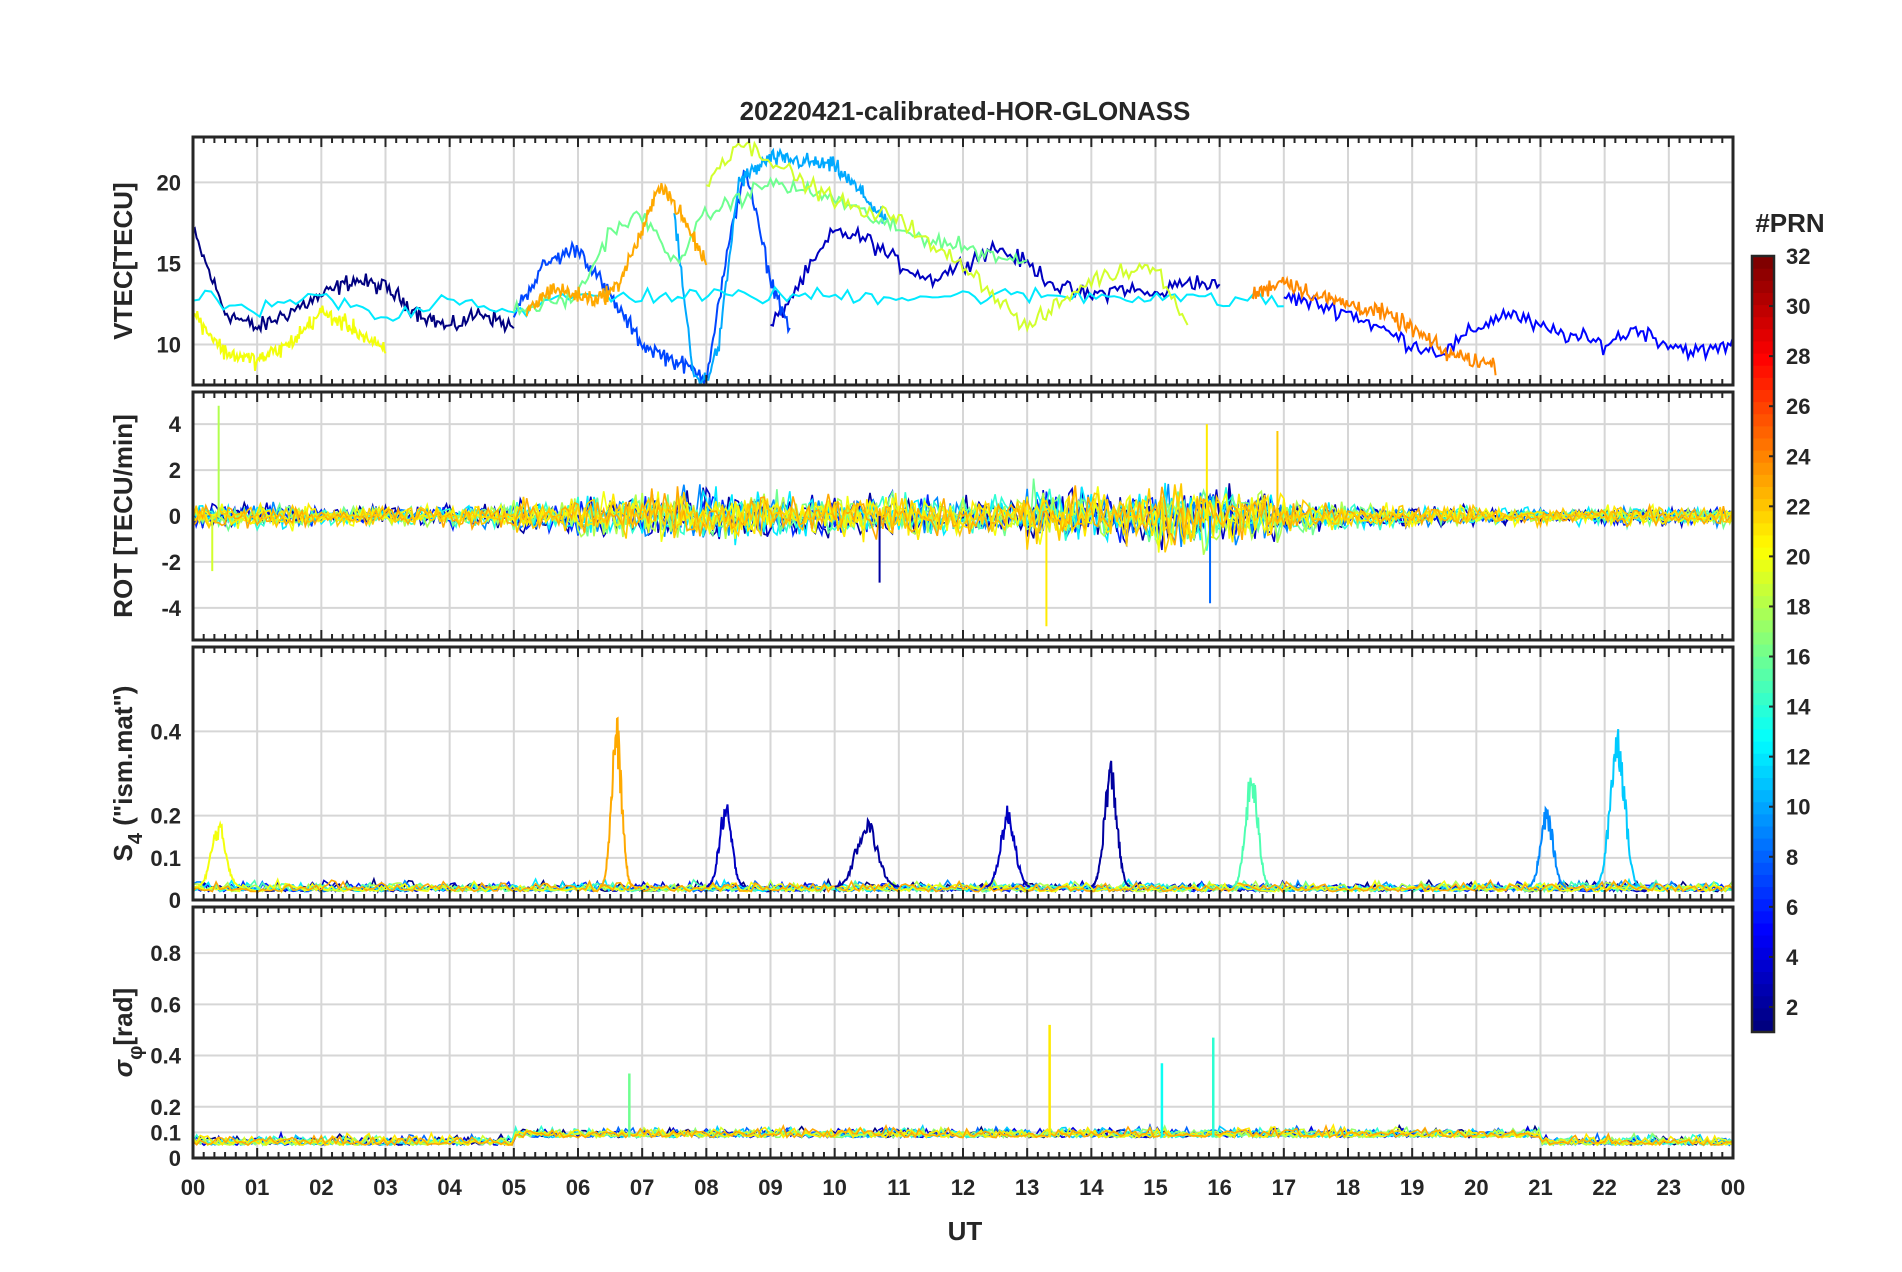 This screenshot has height=1272, width=1902. Describe the element at coordinates (123, 852) in the screenshot. I see `y-label-main: S` at that location.